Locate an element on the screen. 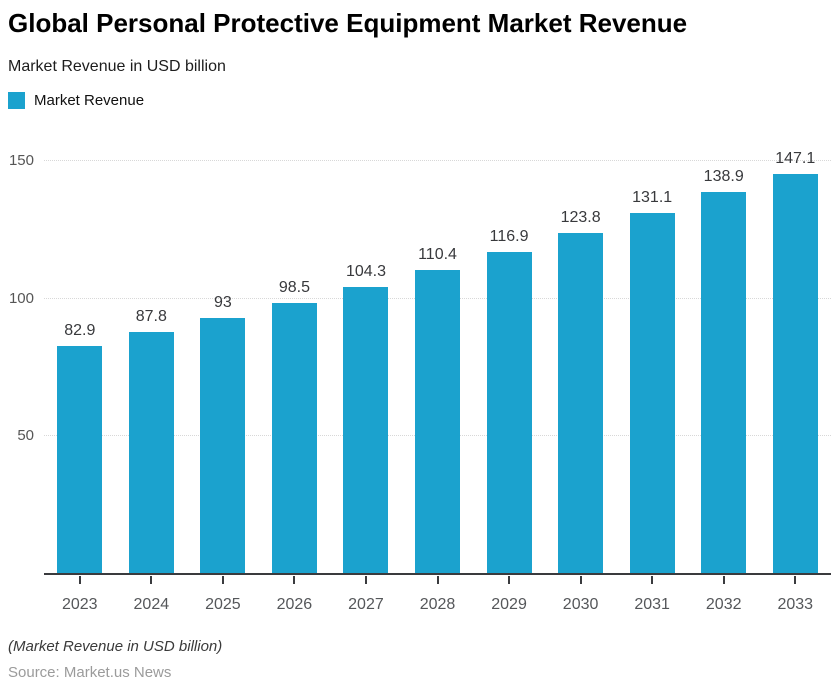 The image size is (840, 693). x-axis-tick-2031 is located at coordinates (652, 580).